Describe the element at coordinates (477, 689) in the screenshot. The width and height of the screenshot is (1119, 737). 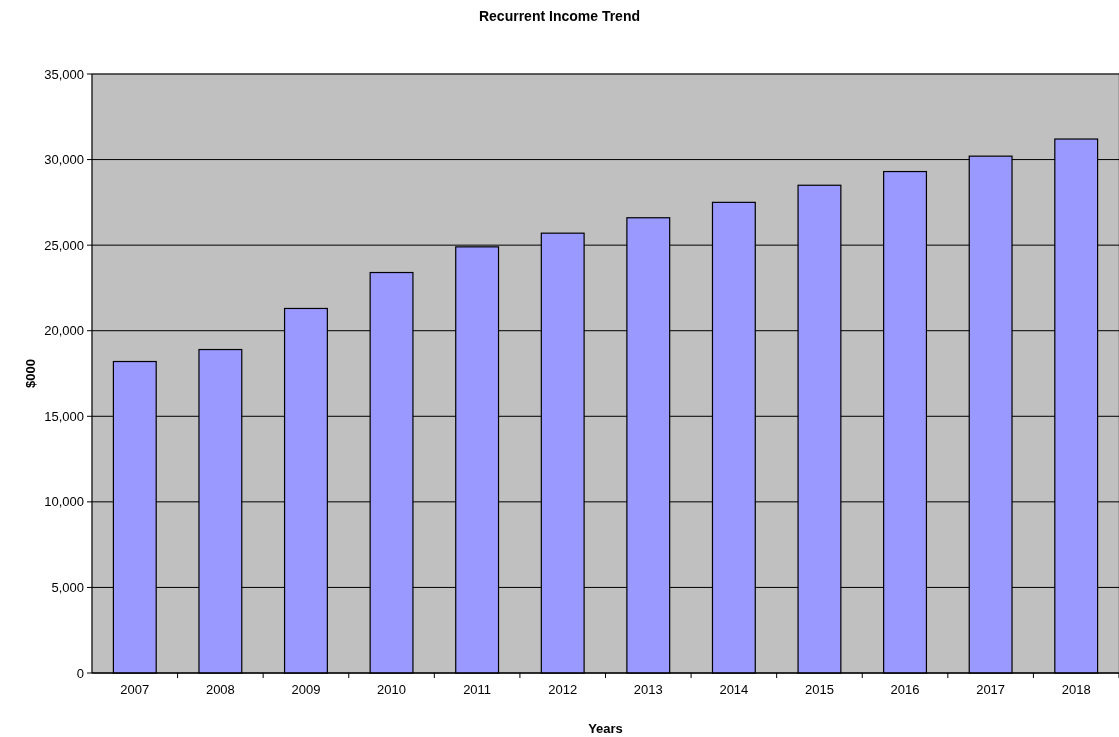
I see `x-tick-label: 2011` at that location.